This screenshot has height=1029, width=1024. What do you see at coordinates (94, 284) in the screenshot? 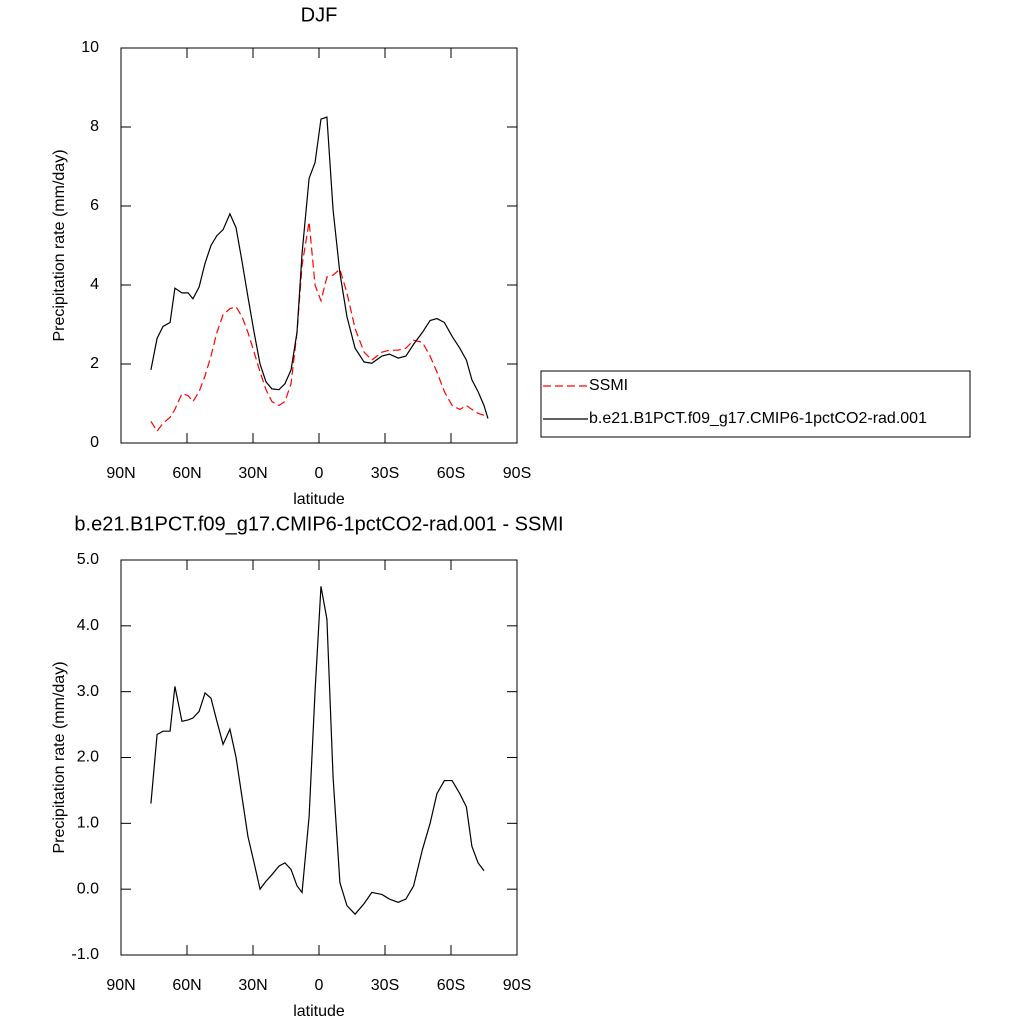
I see `y-tick-label: 4` at bounding box center [94, 284].